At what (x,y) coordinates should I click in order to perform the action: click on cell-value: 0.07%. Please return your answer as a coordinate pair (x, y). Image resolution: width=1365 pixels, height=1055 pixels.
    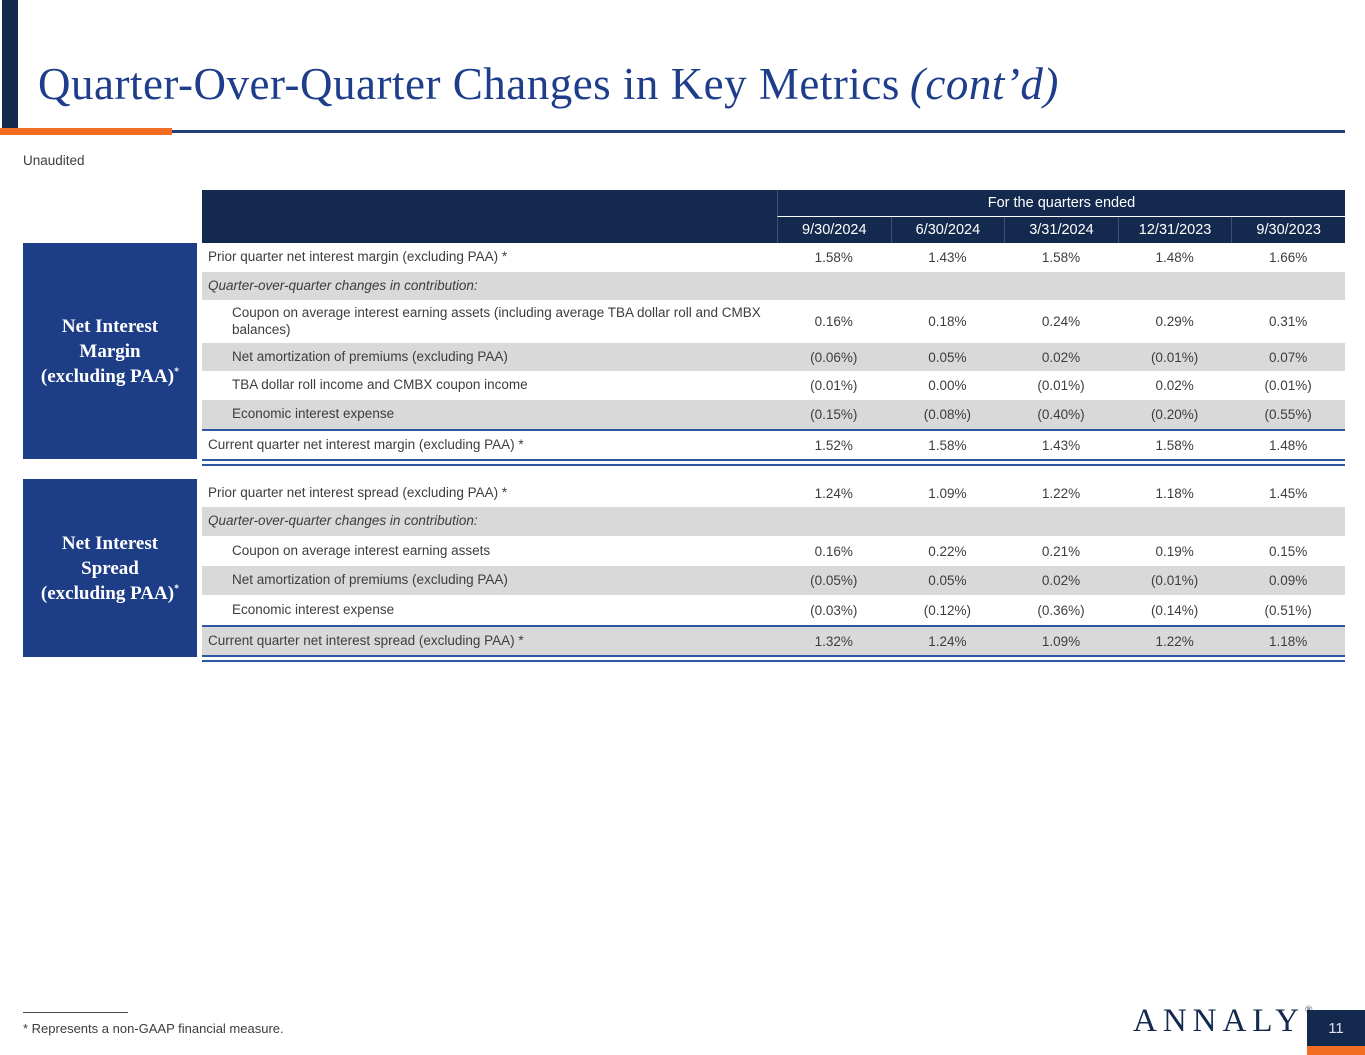
    Looking at the image, I should click on (1288, 357).